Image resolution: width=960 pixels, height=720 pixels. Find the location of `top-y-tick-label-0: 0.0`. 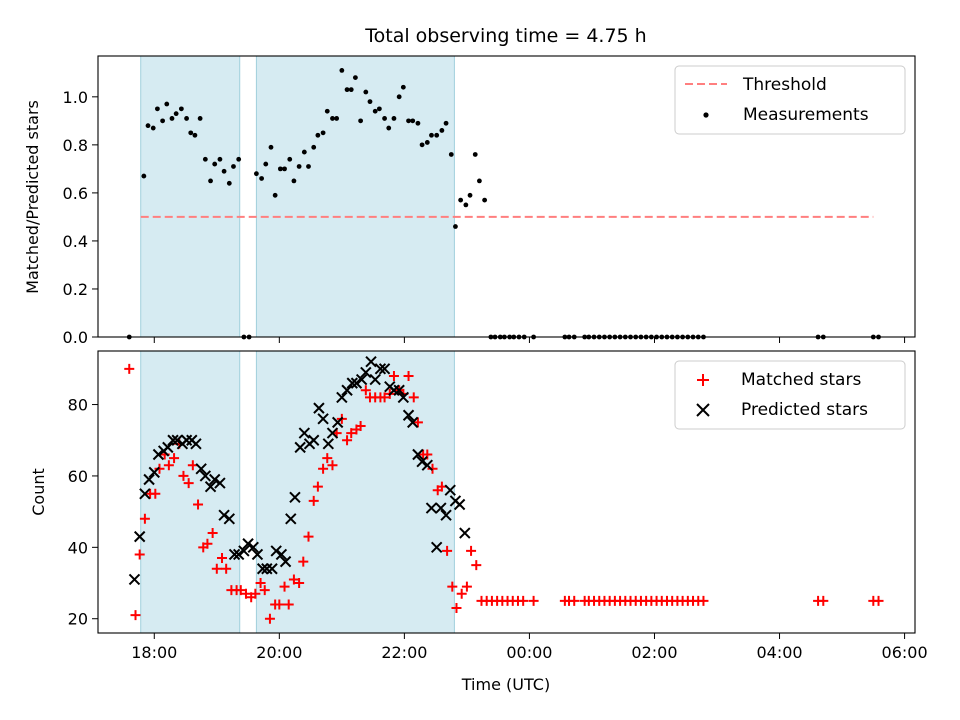

top-y-tick-label-0: 0.0 is located at coordinates (75, 337).